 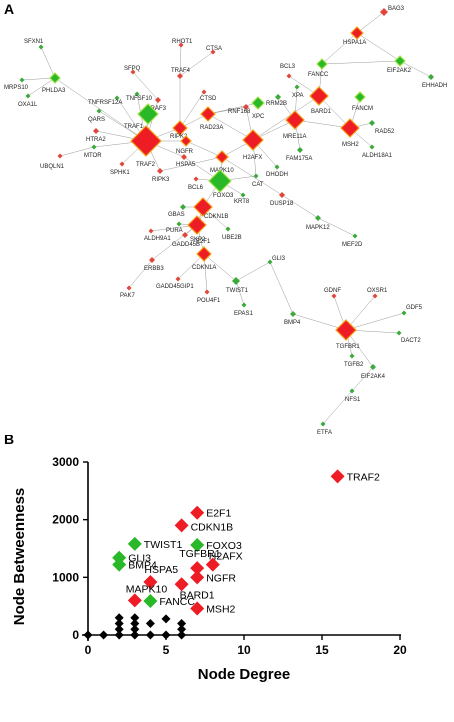 What do you see at coordinates (348, 347) in the screenshot?
I see `node-label-tgfbr1: TGFBR1` at bounding box center [348, 347].